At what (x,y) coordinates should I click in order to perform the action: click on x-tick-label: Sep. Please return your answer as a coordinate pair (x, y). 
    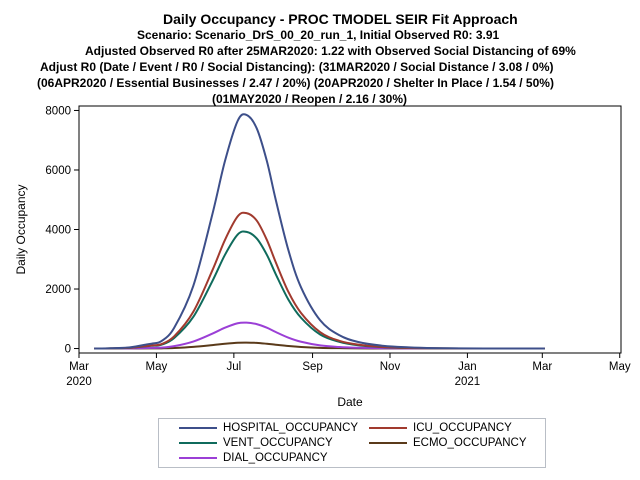
    Looking at the image, I should click on (312, 367).